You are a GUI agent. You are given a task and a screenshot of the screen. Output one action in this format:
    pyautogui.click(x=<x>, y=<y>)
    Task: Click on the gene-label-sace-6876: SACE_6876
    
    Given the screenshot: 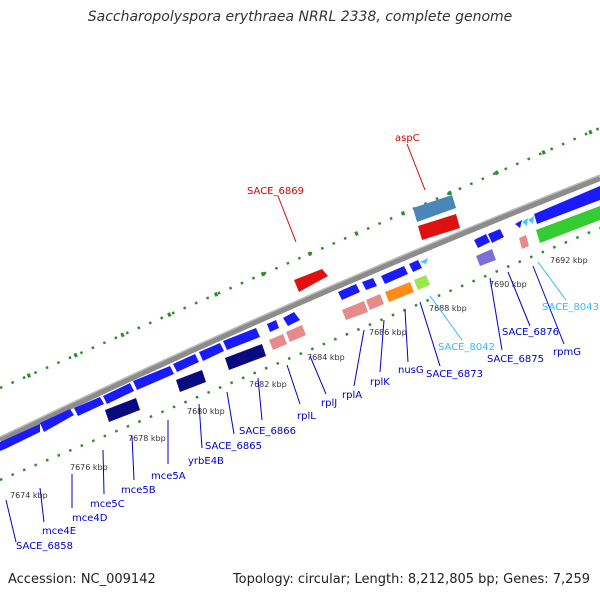 What is the action you would take?
    pyautogui.click(x=530, y=332)
    